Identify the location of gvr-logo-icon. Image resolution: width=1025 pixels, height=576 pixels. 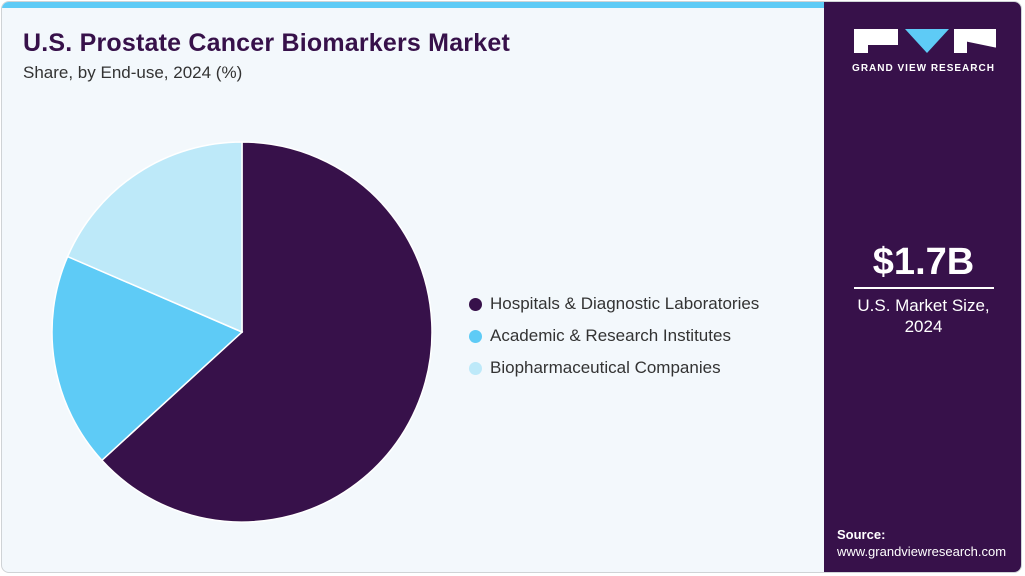
(925, 41).